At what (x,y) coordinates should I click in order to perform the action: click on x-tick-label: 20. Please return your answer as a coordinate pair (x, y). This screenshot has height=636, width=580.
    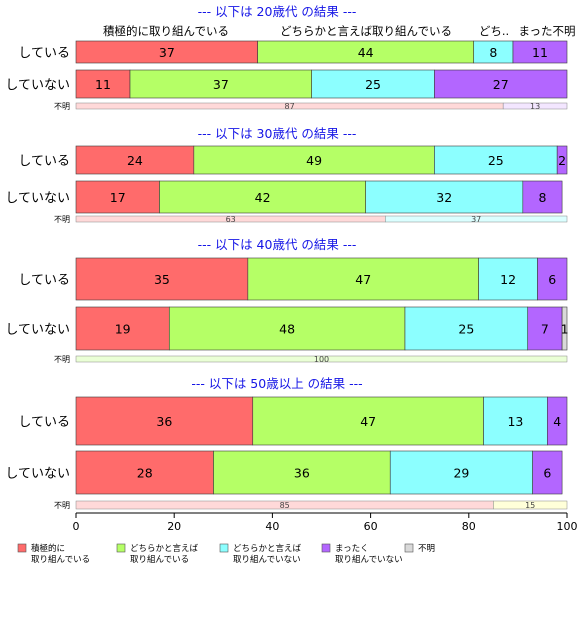
    Looking at the image, I should click on (174, 526).